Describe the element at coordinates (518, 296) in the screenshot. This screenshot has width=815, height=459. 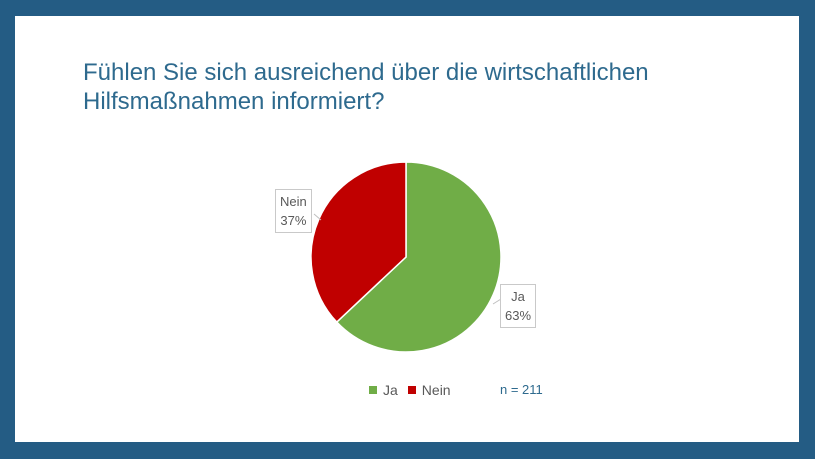
I see `data-label-ja-name: Ja` at that location.